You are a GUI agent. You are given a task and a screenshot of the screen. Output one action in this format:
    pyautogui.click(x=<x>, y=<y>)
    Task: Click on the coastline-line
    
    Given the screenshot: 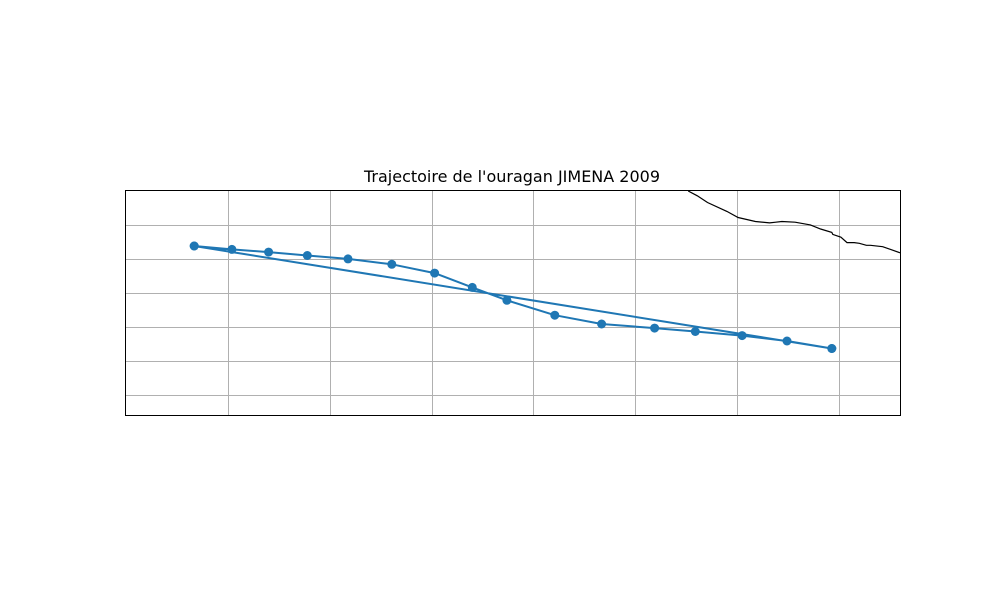 What is the action you would take?
    pyautogui.click(x=793, y=222)
    